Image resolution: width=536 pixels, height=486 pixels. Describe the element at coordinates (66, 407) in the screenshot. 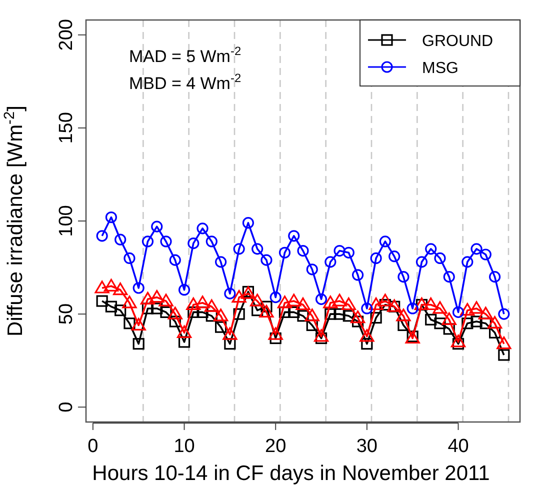

I see `y-tick-label: 0` at that location.